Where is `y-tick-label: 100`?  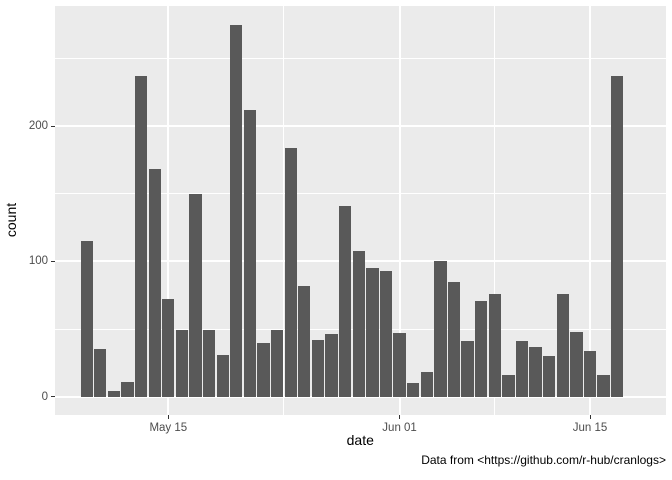 y-tick-label: 100 is located at coordinates (38, 261).